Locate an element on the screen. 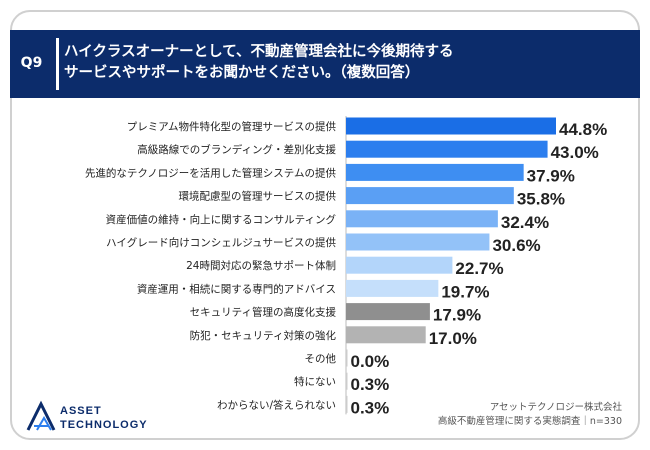 The image size is (650, 450). header-divider is located at coordinates (57, 64).